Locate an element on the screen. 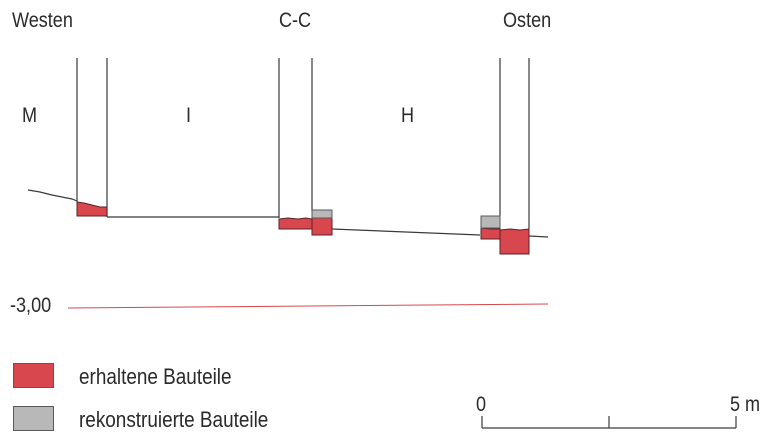  scale-bar is located at coordinates (609, 422).